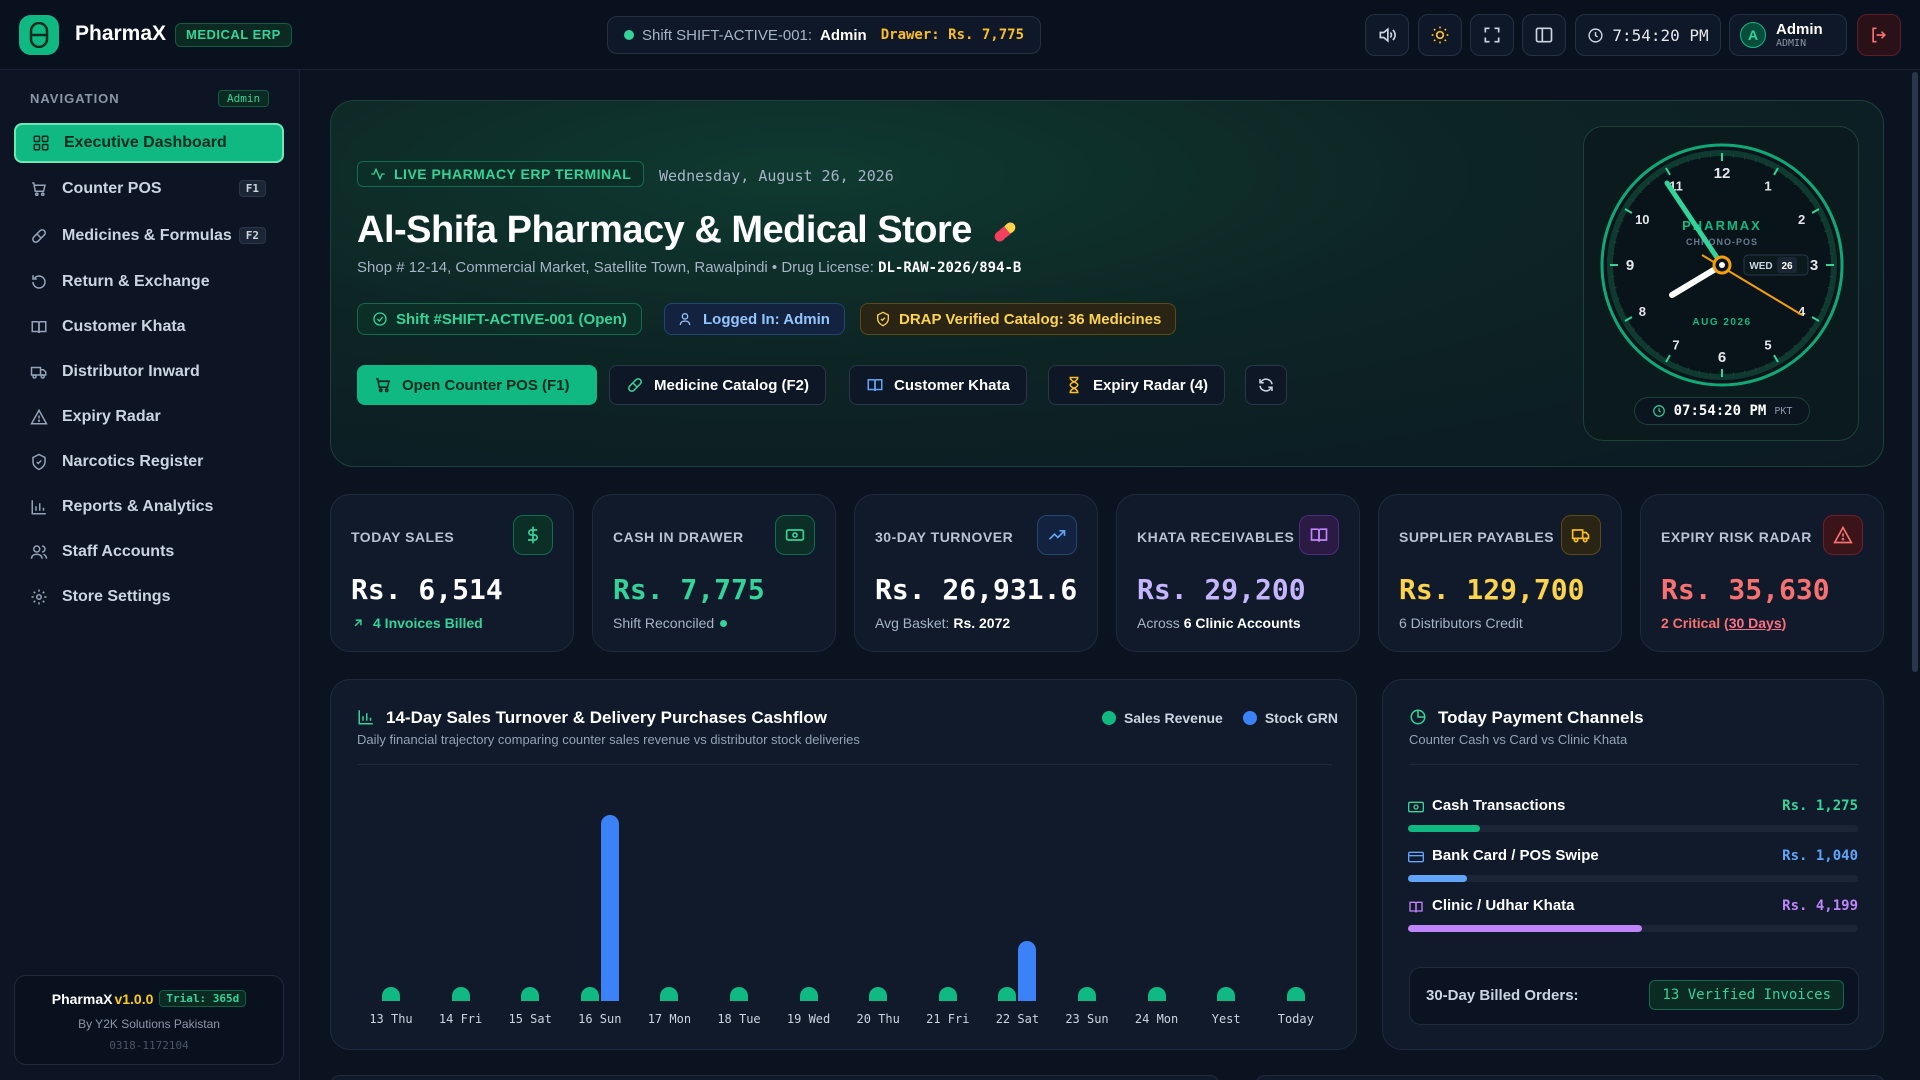  I want to click on sidebar-item-expiry-radar: Expiry Radar, so click(149, 417).